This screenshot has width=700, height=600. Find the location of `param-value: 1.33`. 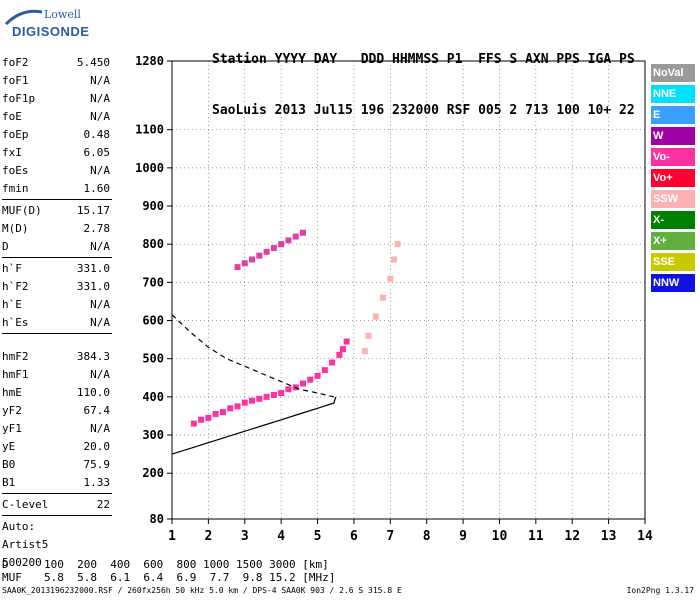

param-value: 1.33 is located at coordinates (97, 482).